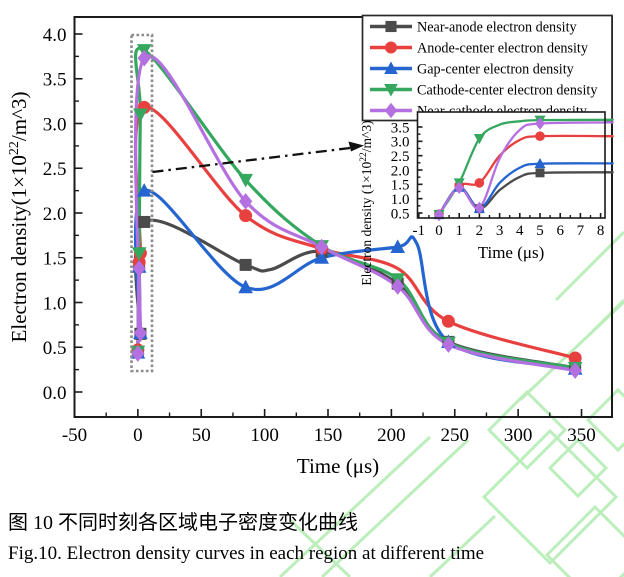 The image size is (624, 577). Describe the element at coordinates (400, 186) in the screenshot. I see `inset-y-tick-label: 1.5` at that location.